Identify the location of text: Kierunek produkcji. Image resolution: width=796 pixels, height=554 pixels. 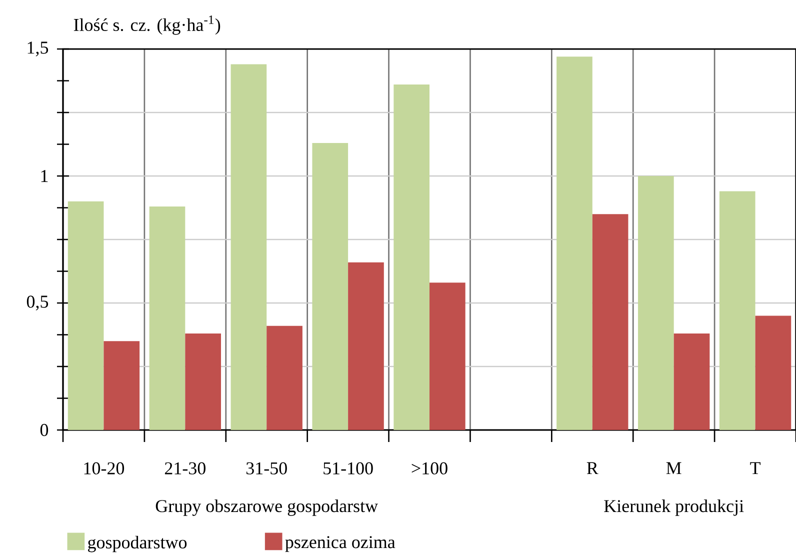
(674, 508).